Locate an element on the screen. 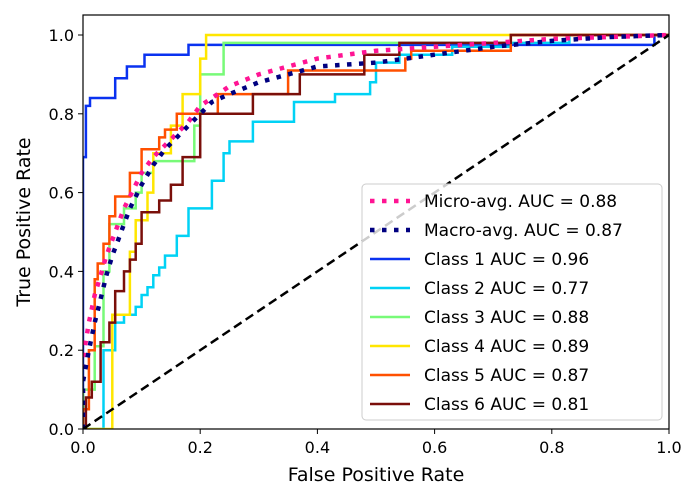 The image size is (700, 500). x-tick-label: 1.0 is located at coordinates (668, 447).